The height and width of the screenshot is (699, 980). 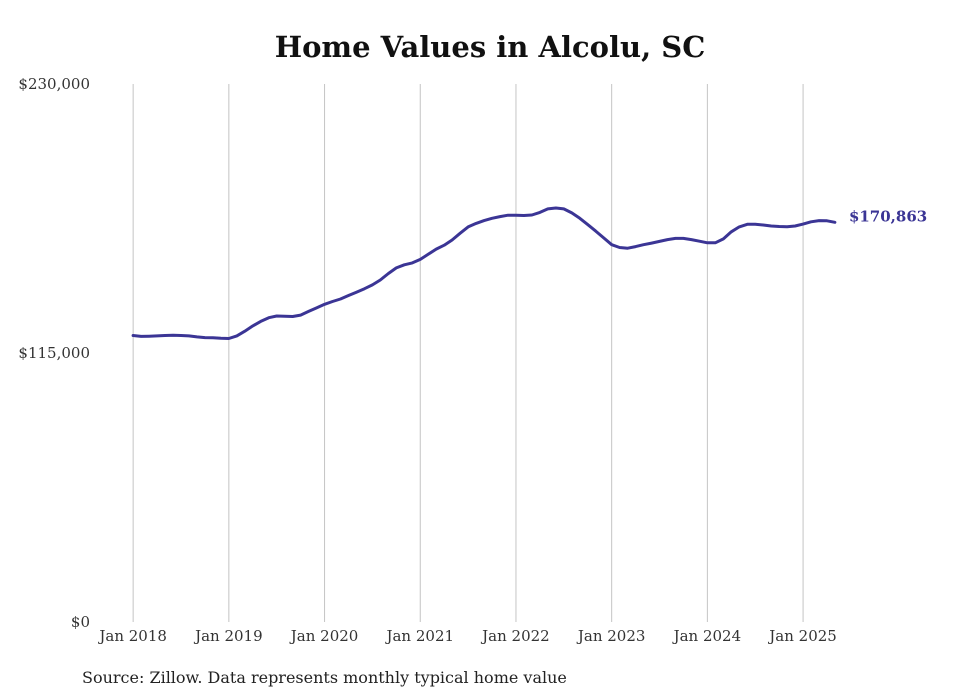 I want to click on end-label-group: $170,863, so click(x=888, y=216).